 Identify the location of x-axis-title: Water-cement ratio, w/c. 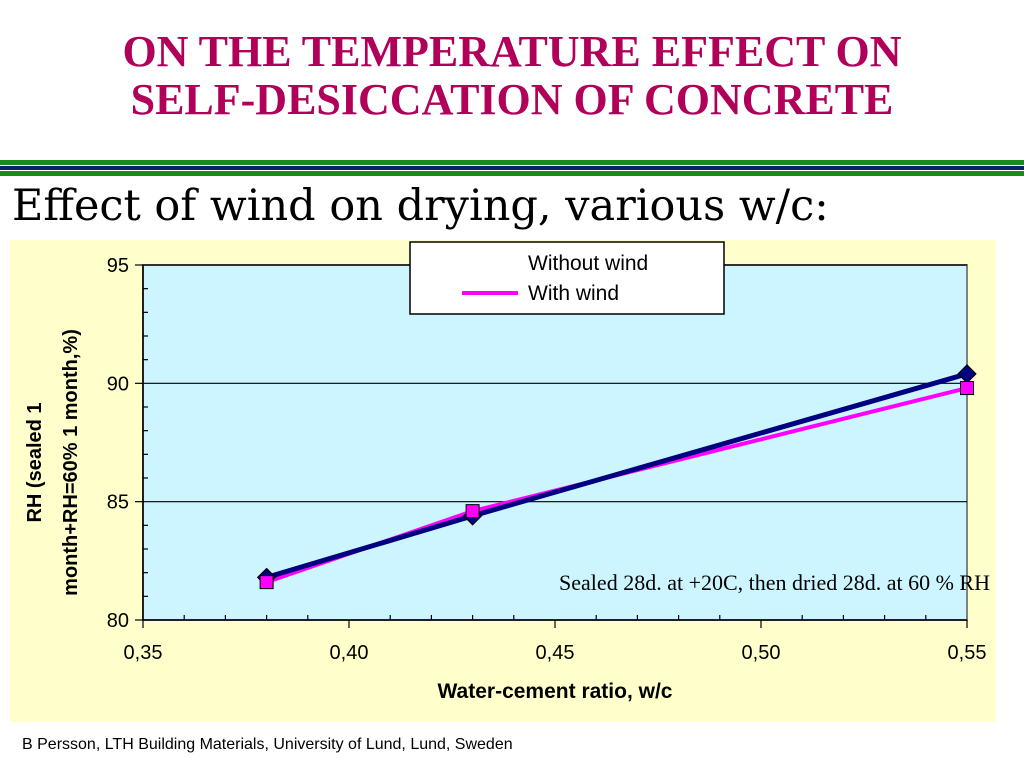
(555, 691).